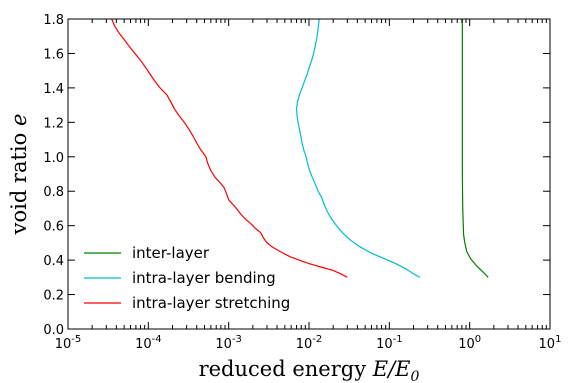 The width and height of the screenshot is (568, 383). I want to click on legend-label: intra-layer bending, so click(204, 278).